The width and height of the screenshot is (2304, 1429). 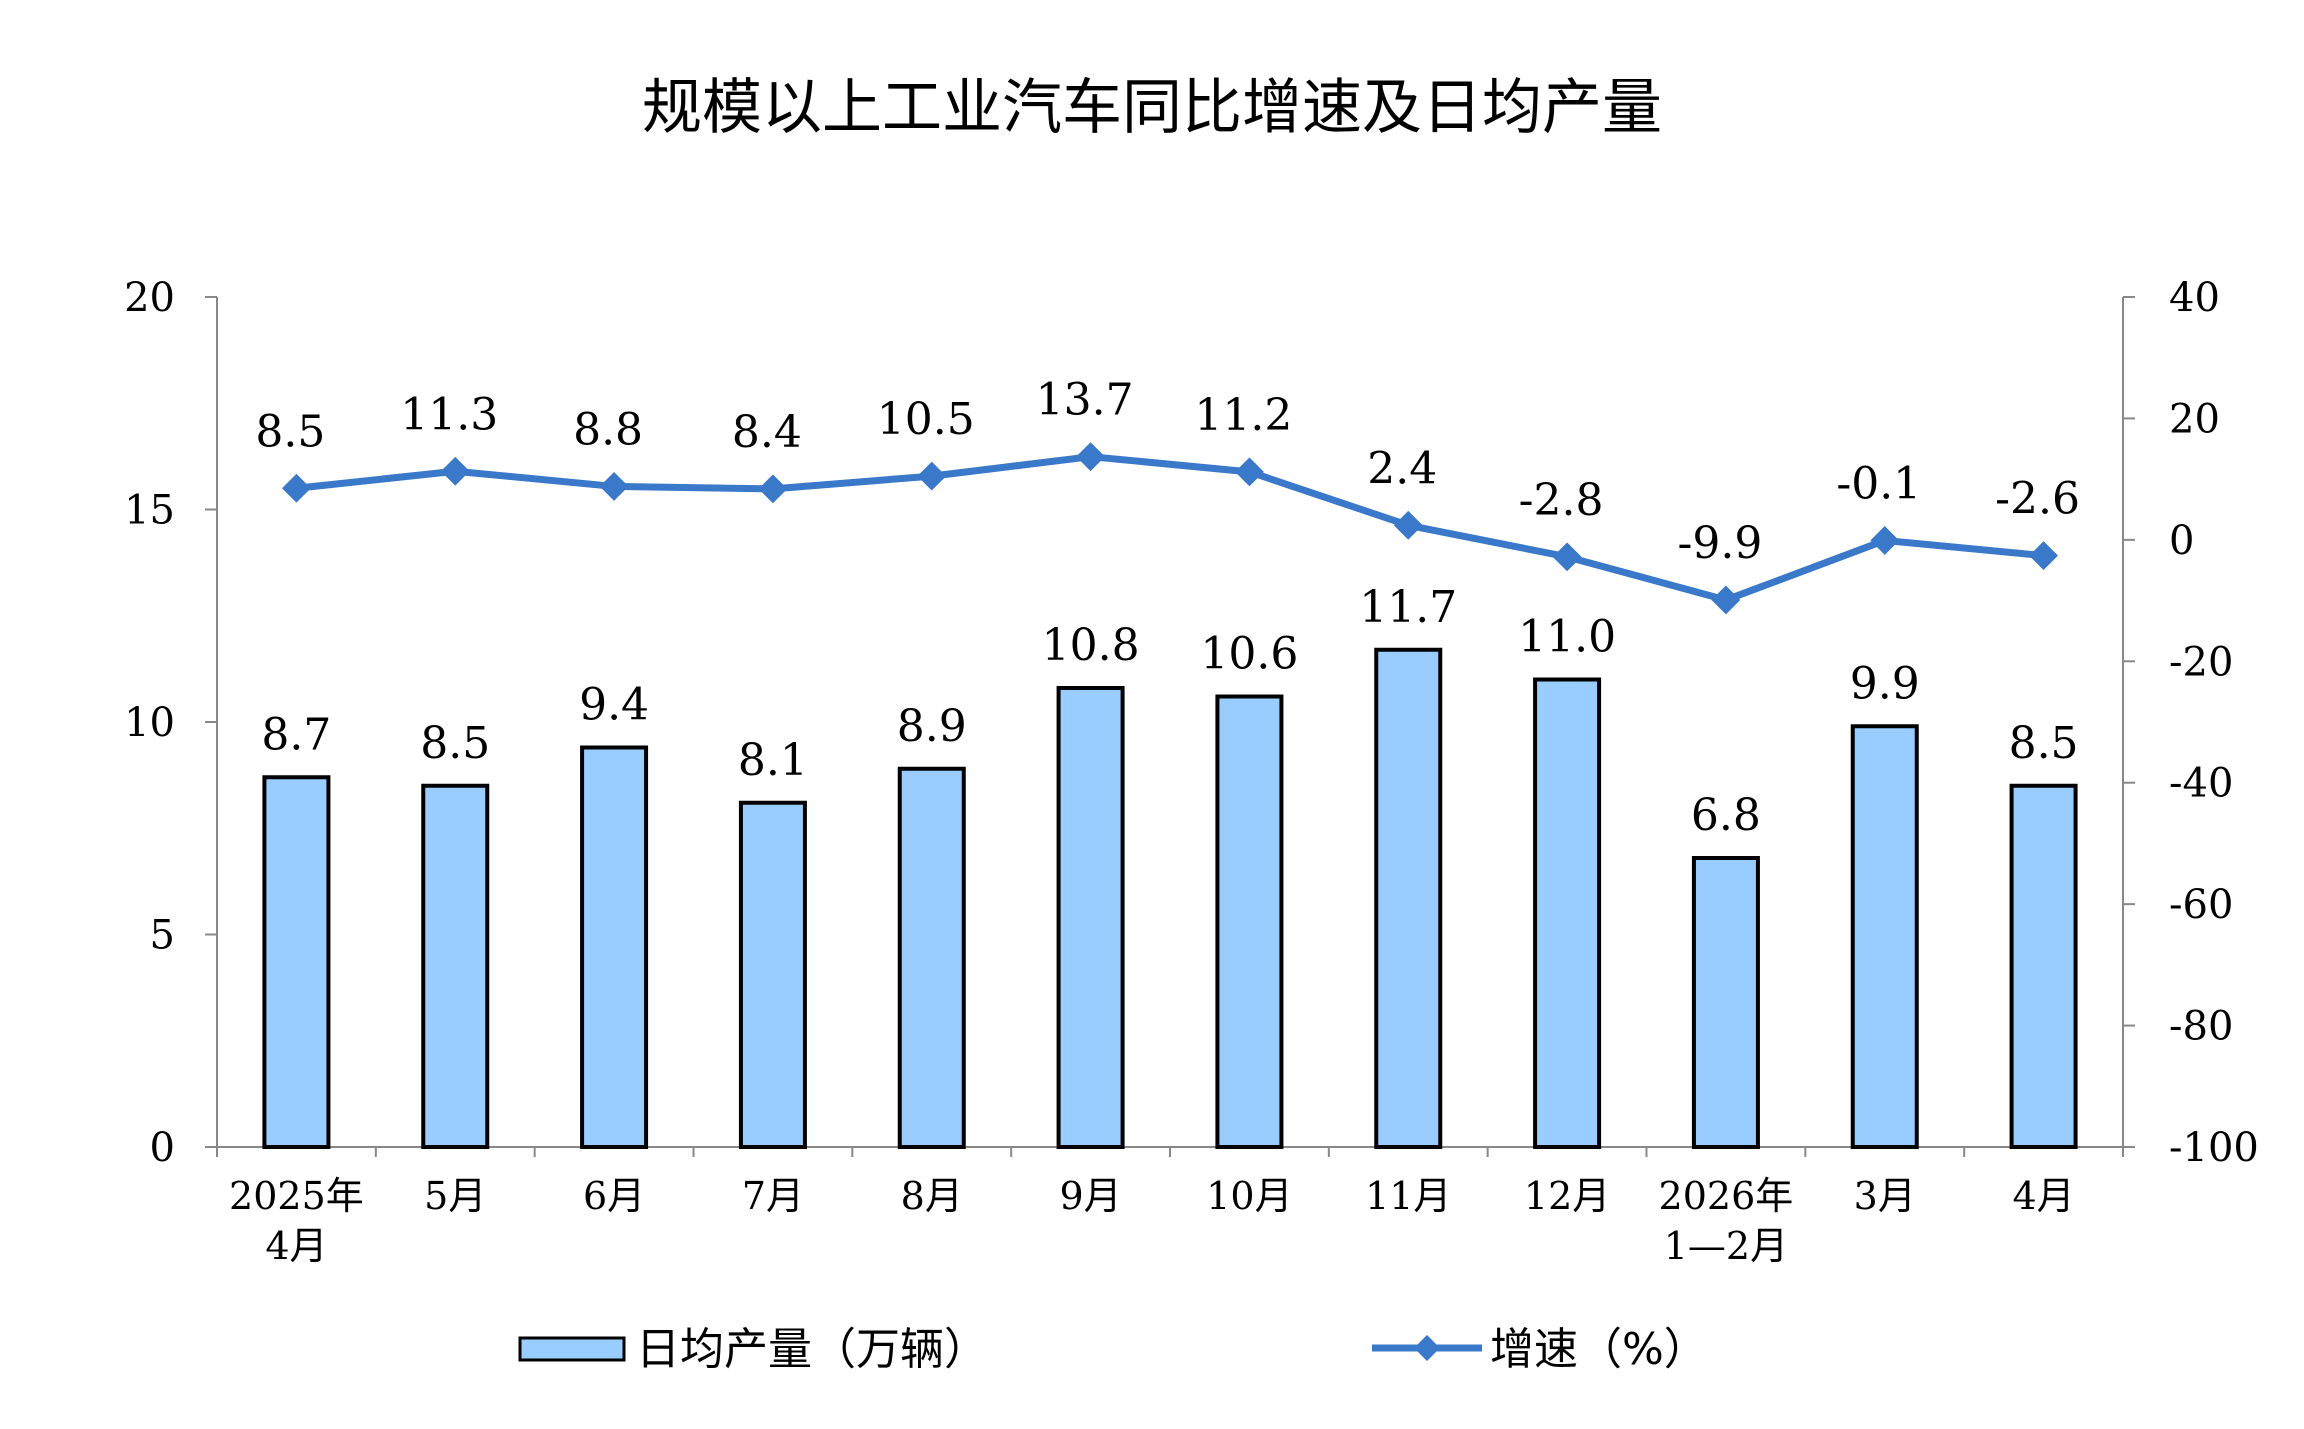 What do you see at coordinates (296, 734) in the screenshot?
I see `bar-data-label: 8.7` at bounding box center [296, 734].